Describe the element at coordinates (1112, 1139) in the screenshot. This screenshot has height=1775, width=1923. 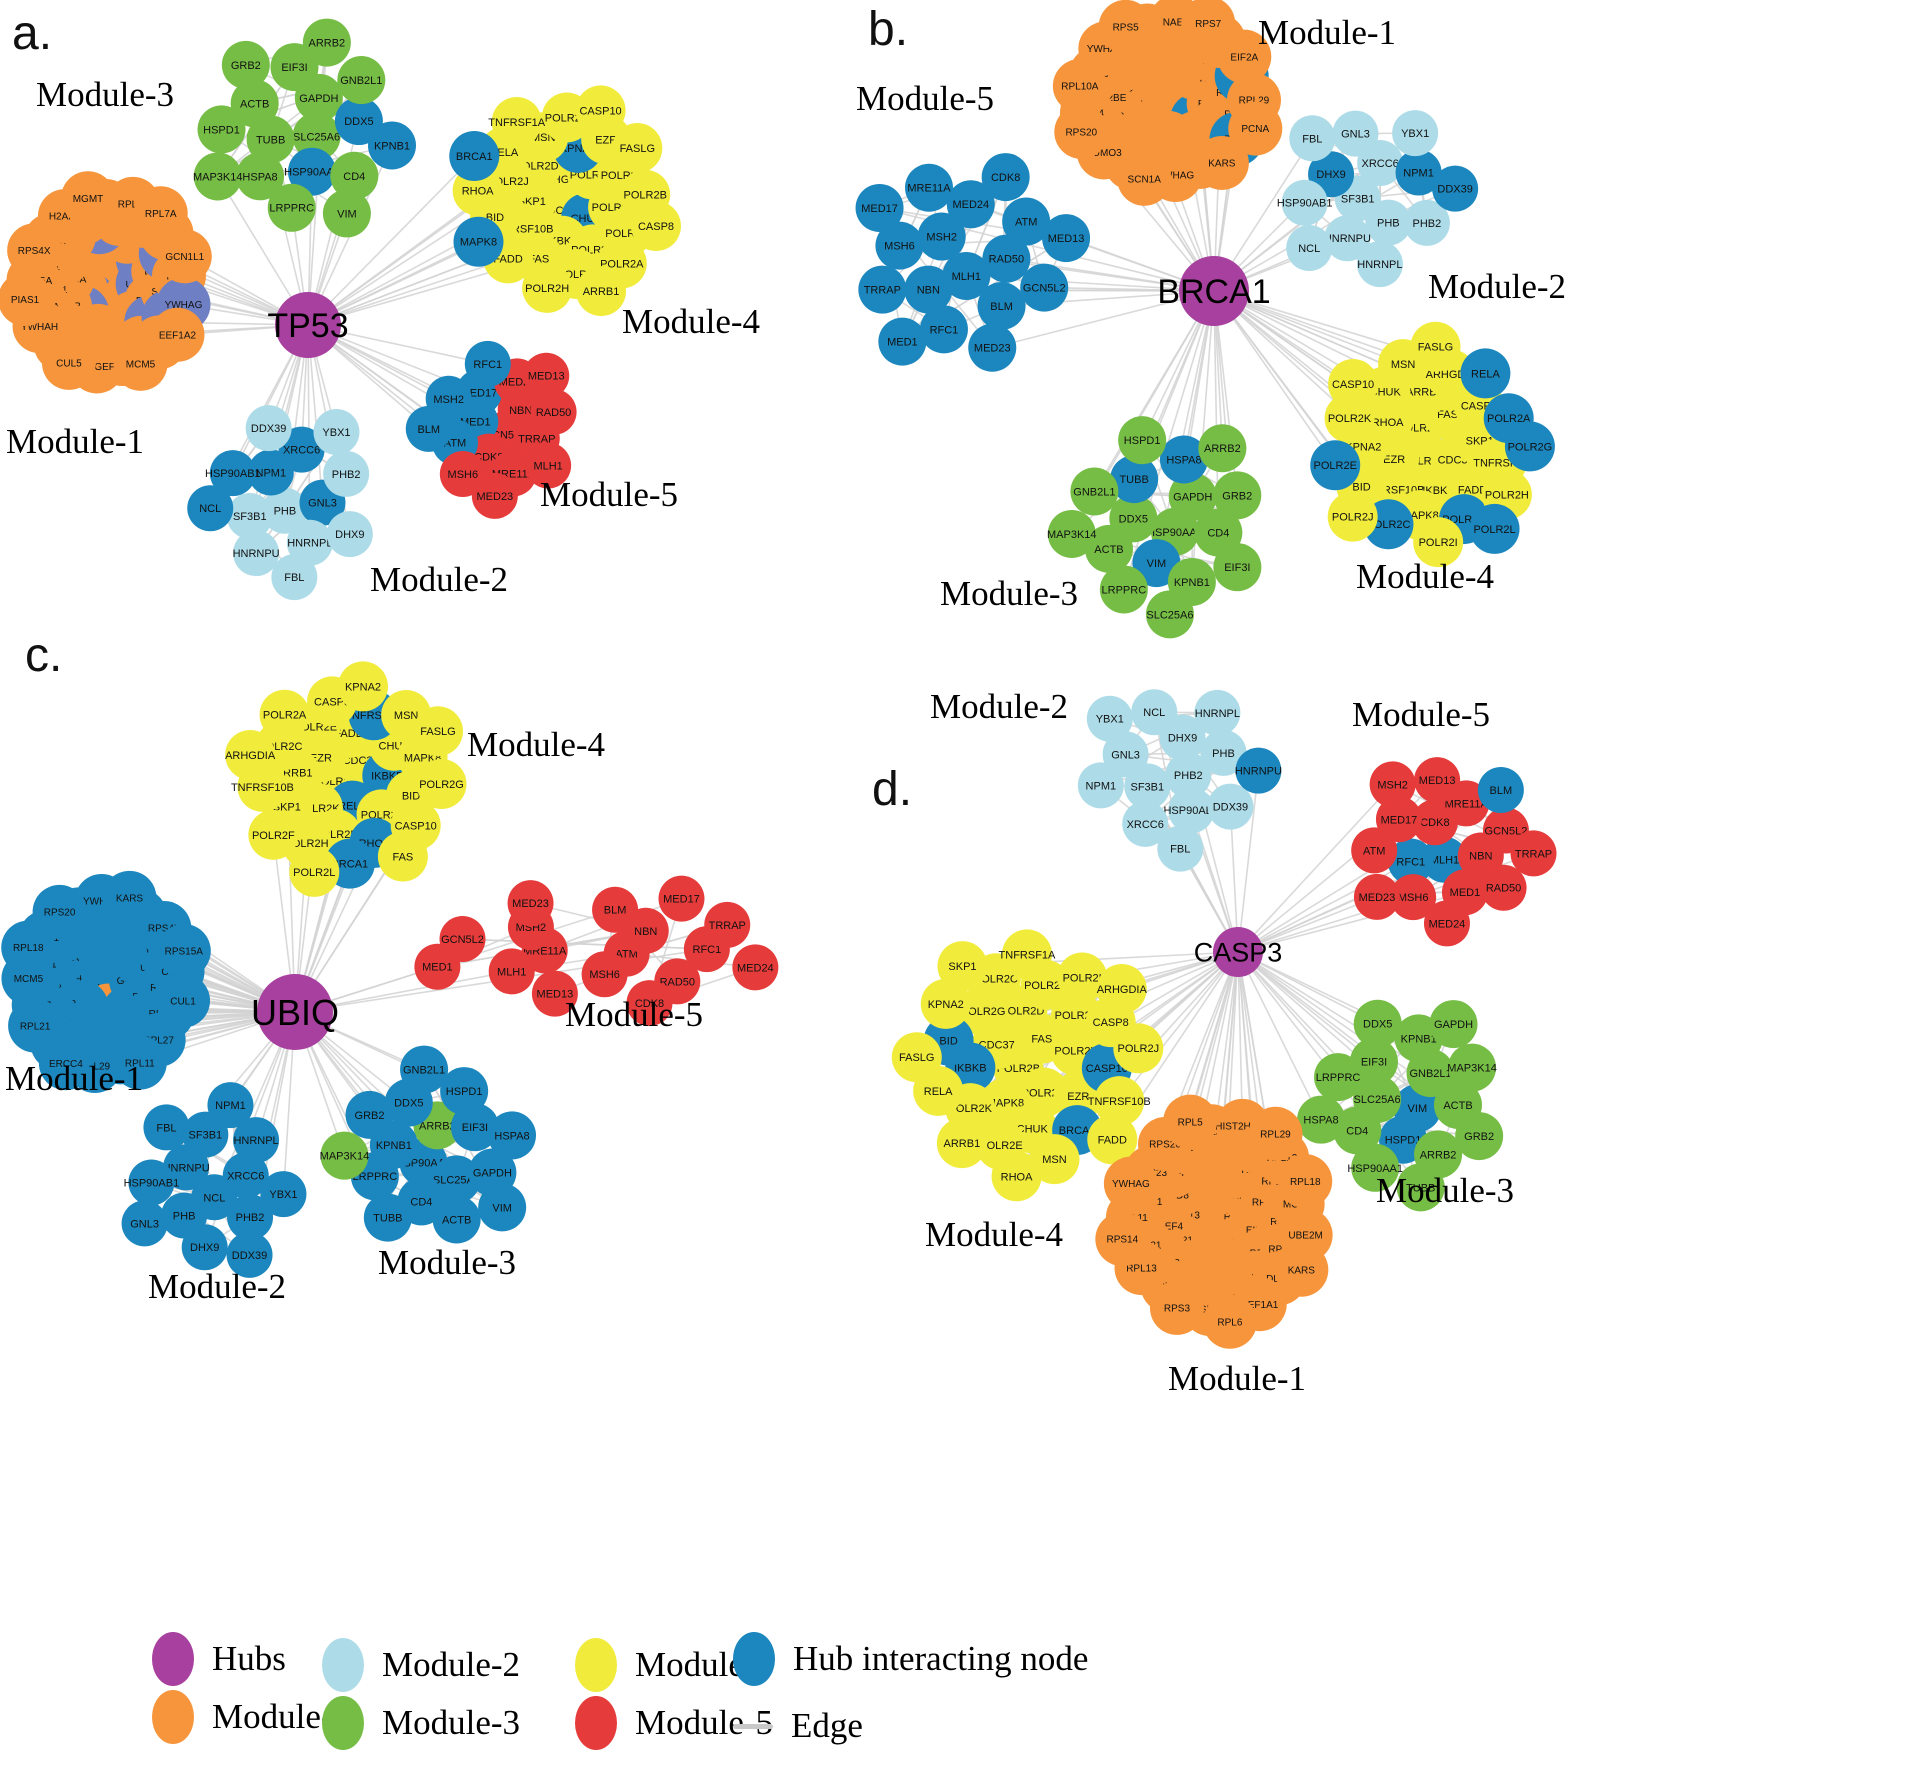
I see `node-FADD` at that location.